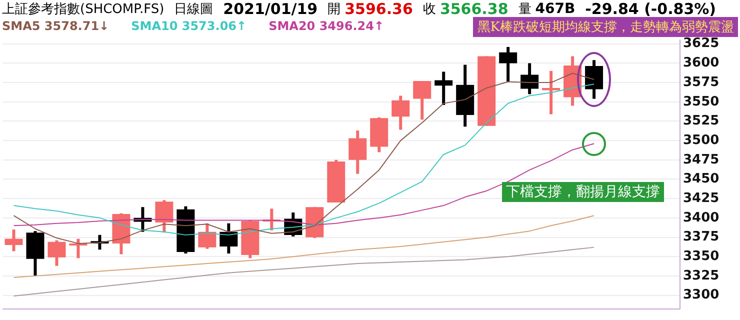  What do you see at coordinates (701, 218) in the screenshot?
I see `y-tick-label: 3400` at bounding box center [701, 218].